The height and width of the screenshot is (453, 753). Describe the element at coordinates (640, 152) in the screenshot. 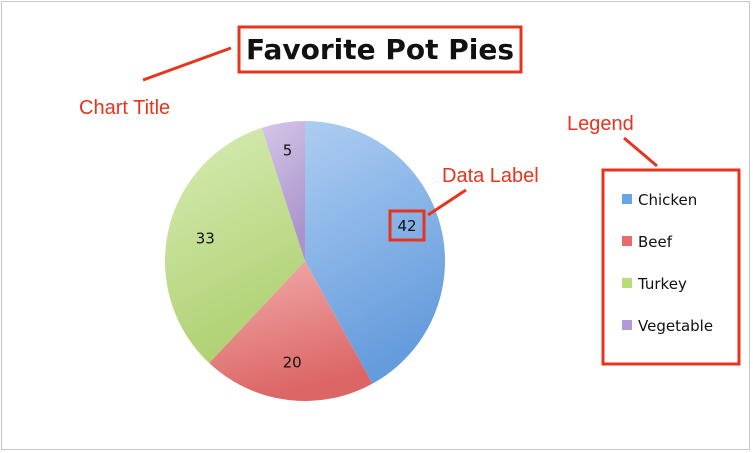

I see `legend-arrow` at that location.